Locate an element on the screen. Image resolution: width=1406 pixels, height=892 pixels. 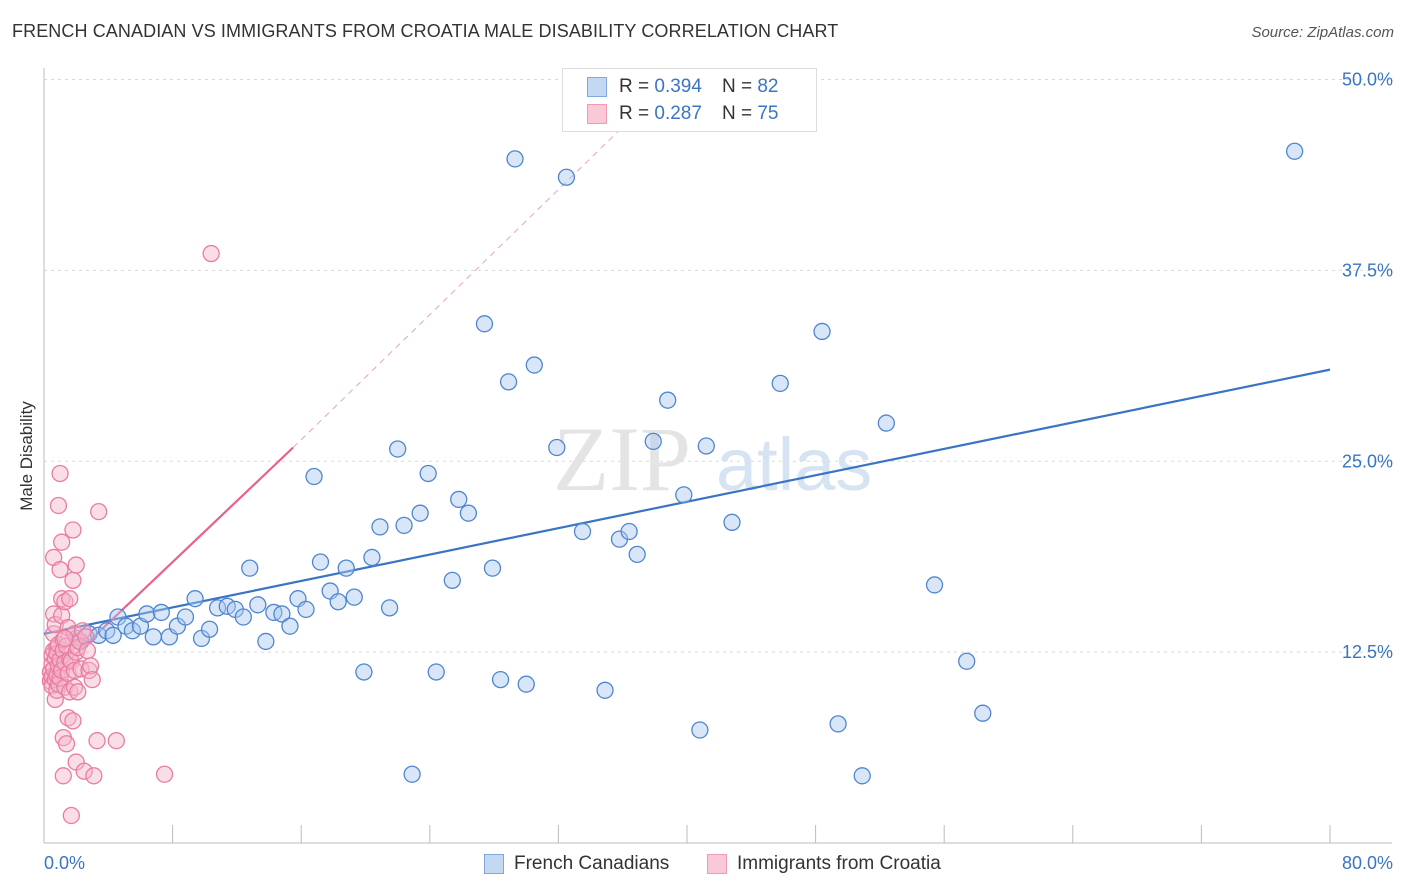
x-tick-label: 80.0% is located at coordinates (1367, 863).